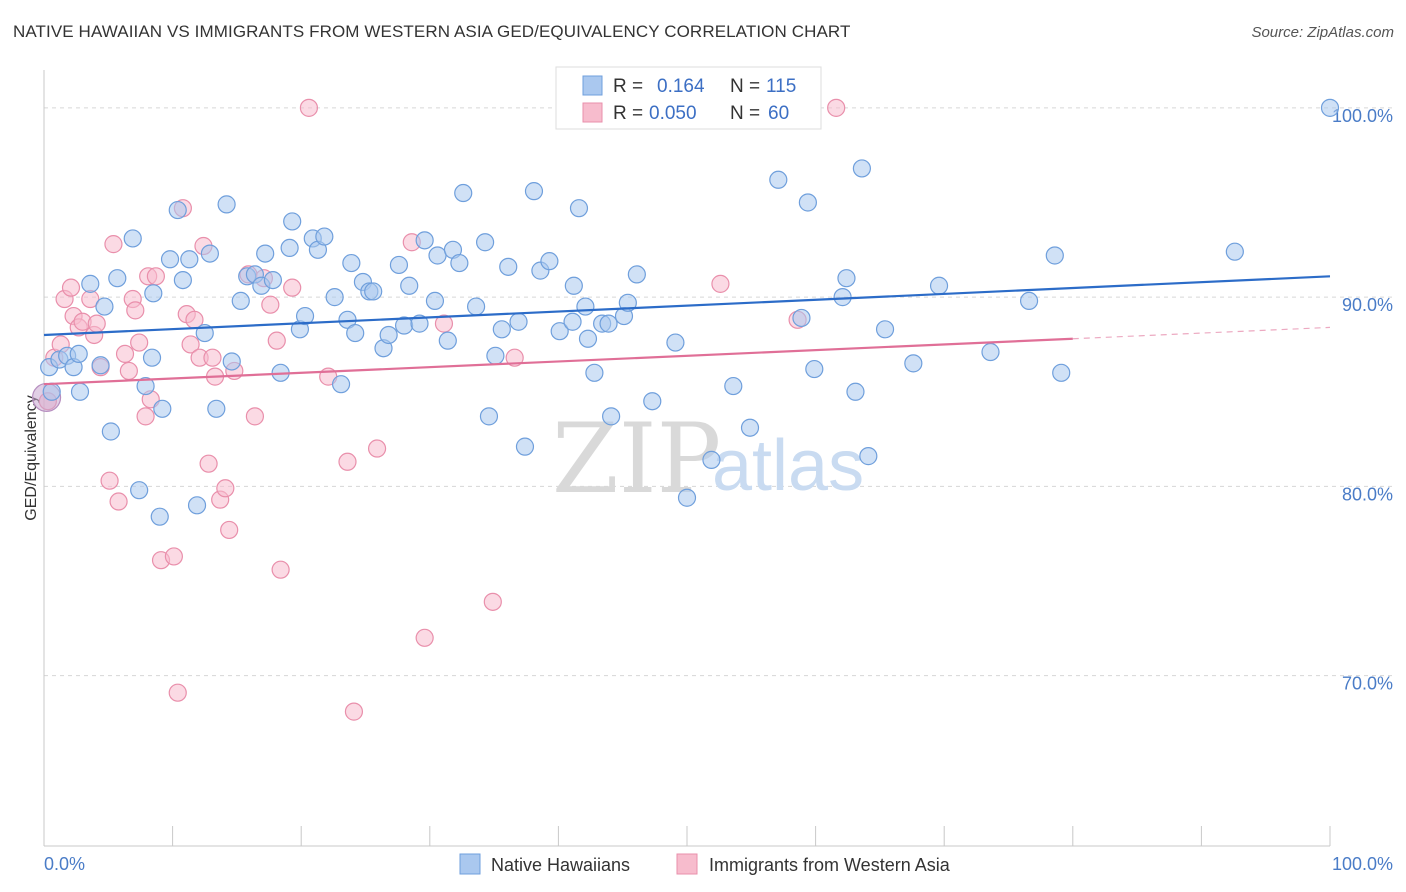  Describe the element at coordinates (628, 86) in the screenshot. I see `legend-r-label-1: R =` at that location.